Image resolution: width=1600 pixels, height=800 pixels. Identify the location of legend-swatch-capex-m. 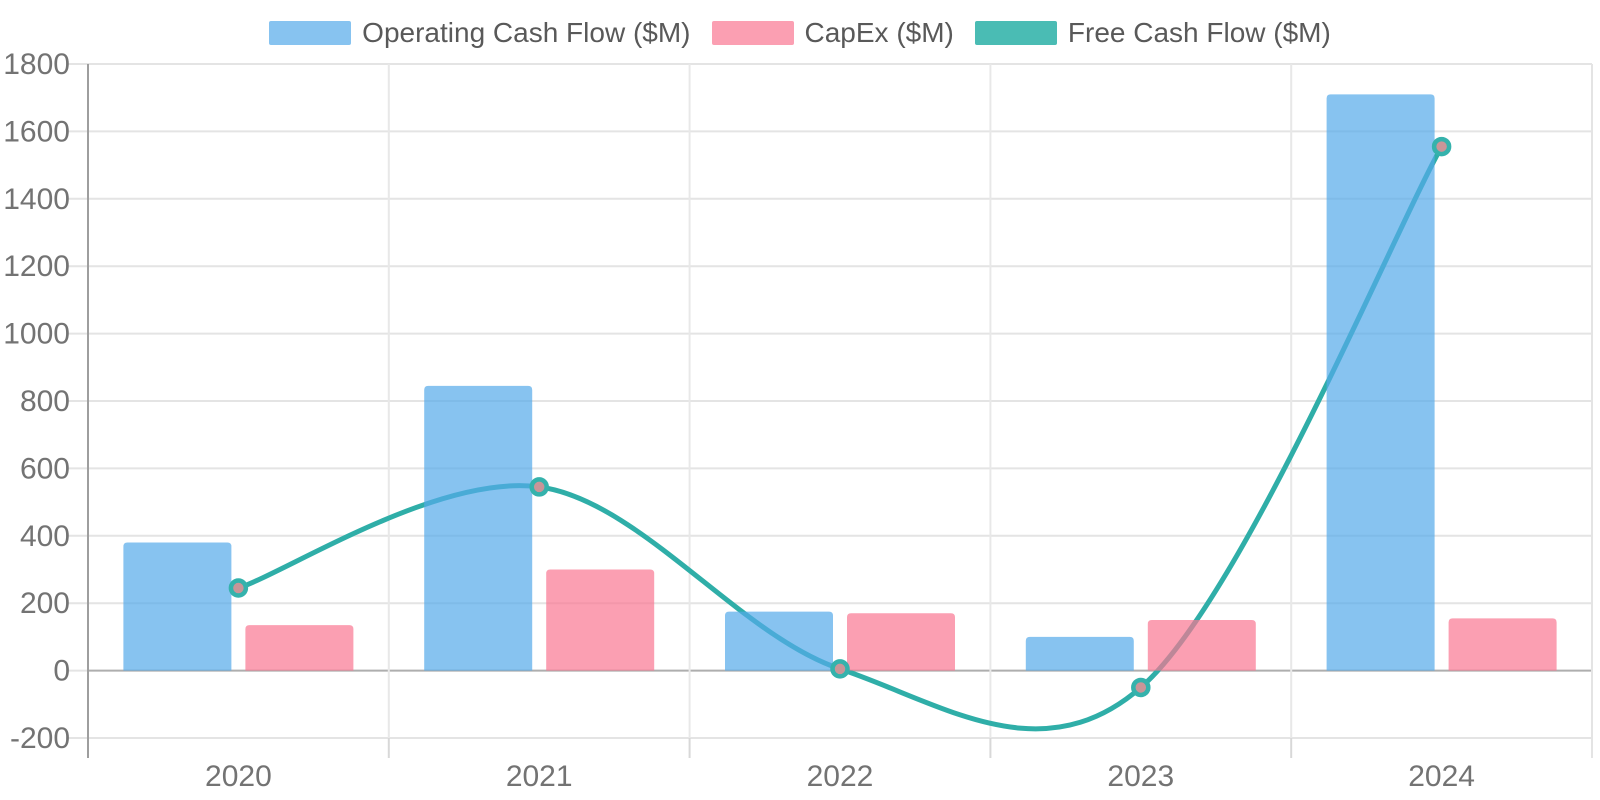
(752, 33).